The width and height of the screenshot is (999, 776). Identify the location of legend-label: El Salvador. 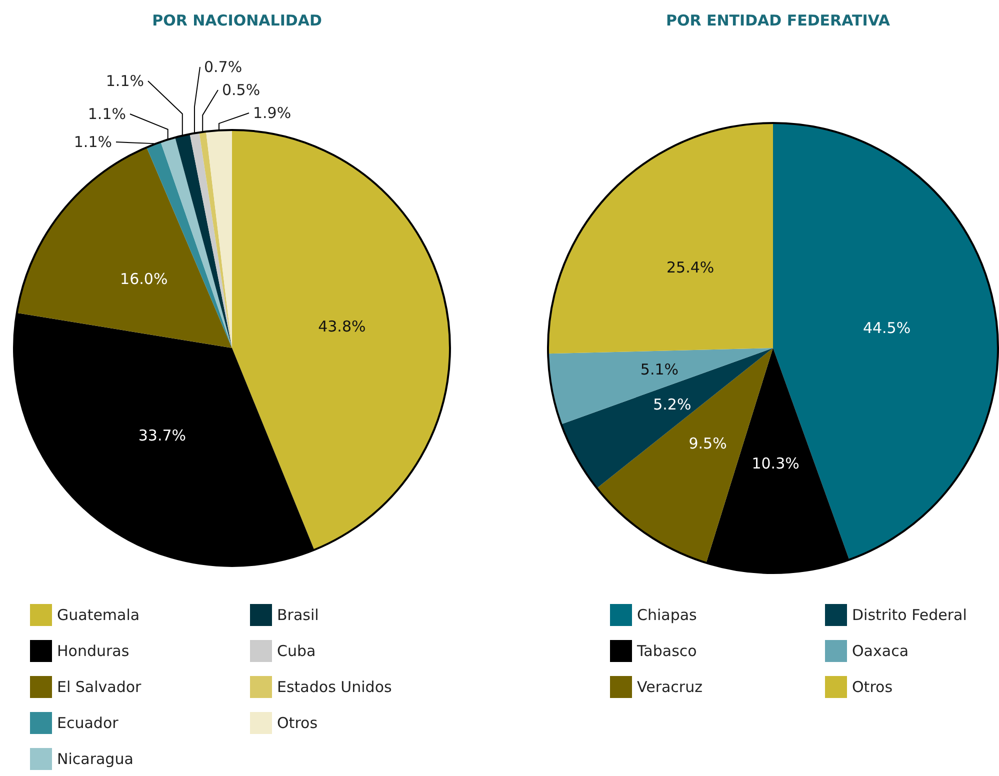
(99, 687).